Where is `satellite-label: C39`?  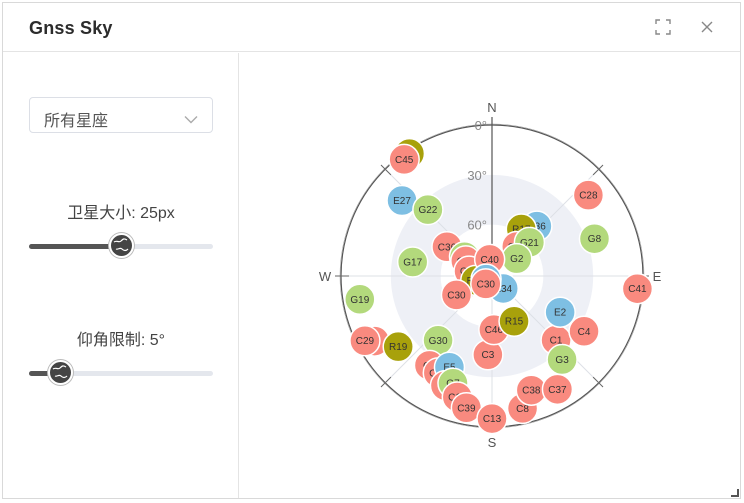
satellite-label: C39 is located at coordinates (466, 408).